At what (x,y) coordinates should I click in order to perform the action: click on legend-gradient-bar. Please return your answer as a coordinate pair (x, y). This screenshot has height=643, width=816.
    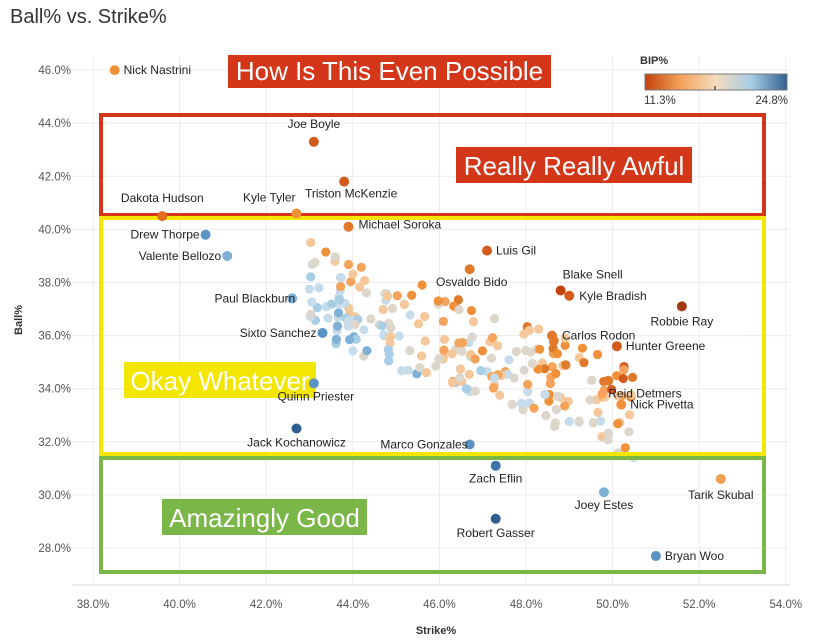
    Looking at the image, I should click on (716, 82).